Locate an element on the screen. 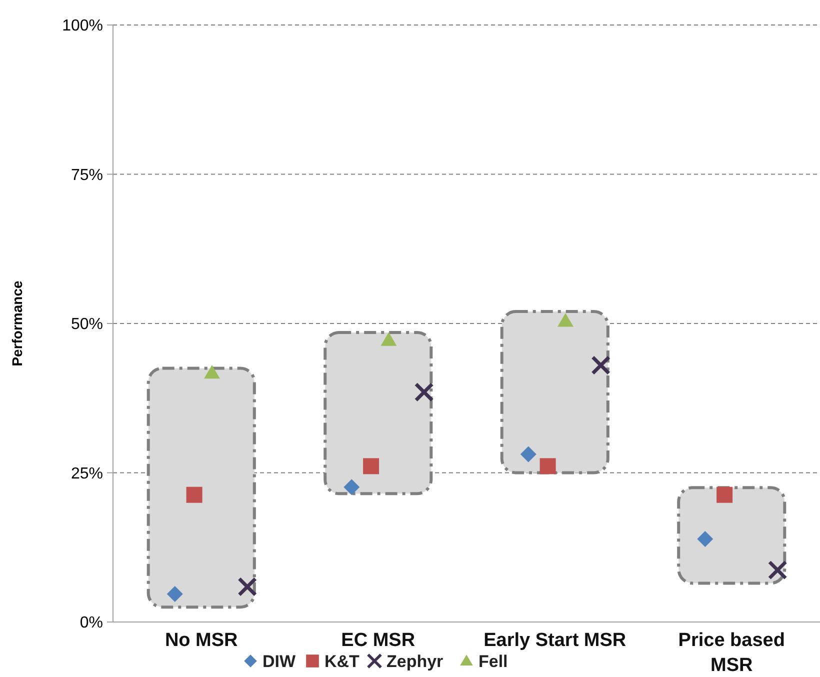 This screenshot has width=820, height=677. y-tick-label: 100% is located at coordinates (82, 26).